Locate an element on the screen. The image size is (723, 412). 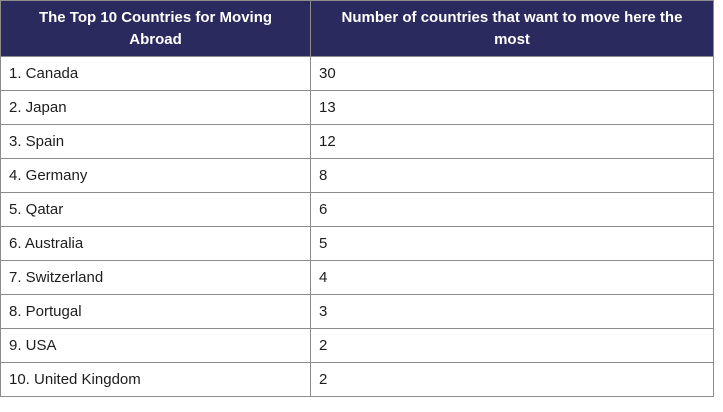
table-row: 8. Portugal 3 is located at coordinates (357, 311).